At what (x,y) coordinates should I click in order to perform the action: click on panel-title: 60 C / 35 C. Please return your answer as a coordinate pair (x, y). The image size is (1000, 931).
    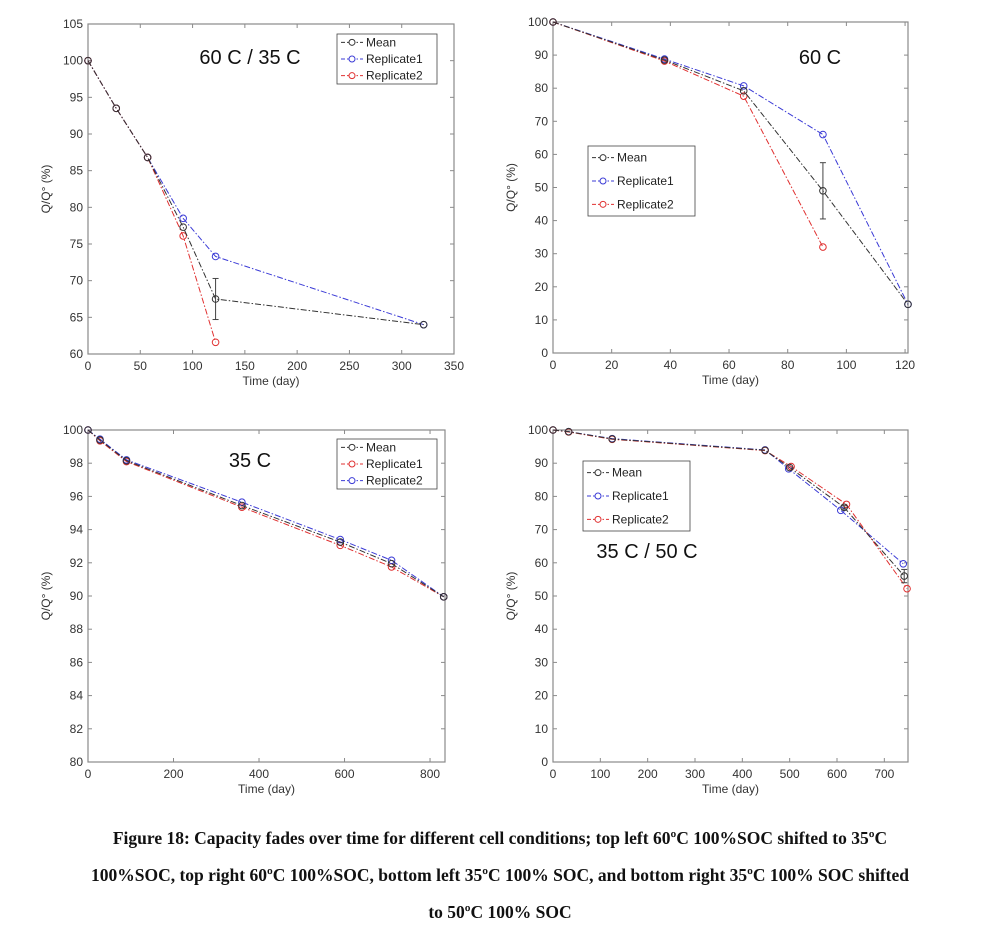
    Looking at the image, I should click on (249, 58).